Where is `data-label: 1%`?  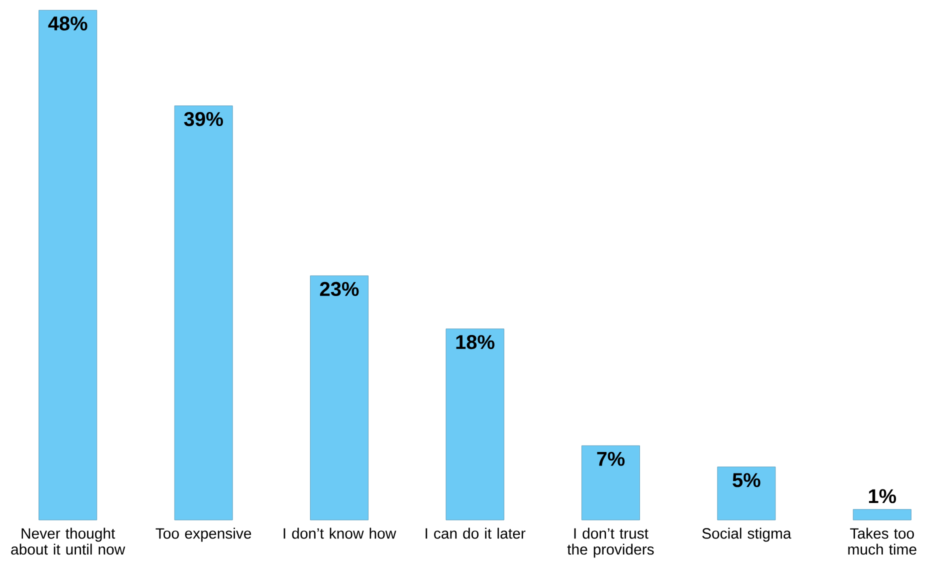
data-label: 1% is located at coordinates (882, 496).